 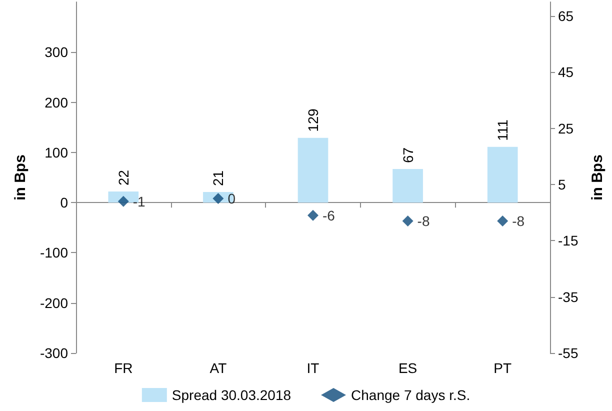 I want to click on x-tick-label: PT, so click(x=503, y=368).